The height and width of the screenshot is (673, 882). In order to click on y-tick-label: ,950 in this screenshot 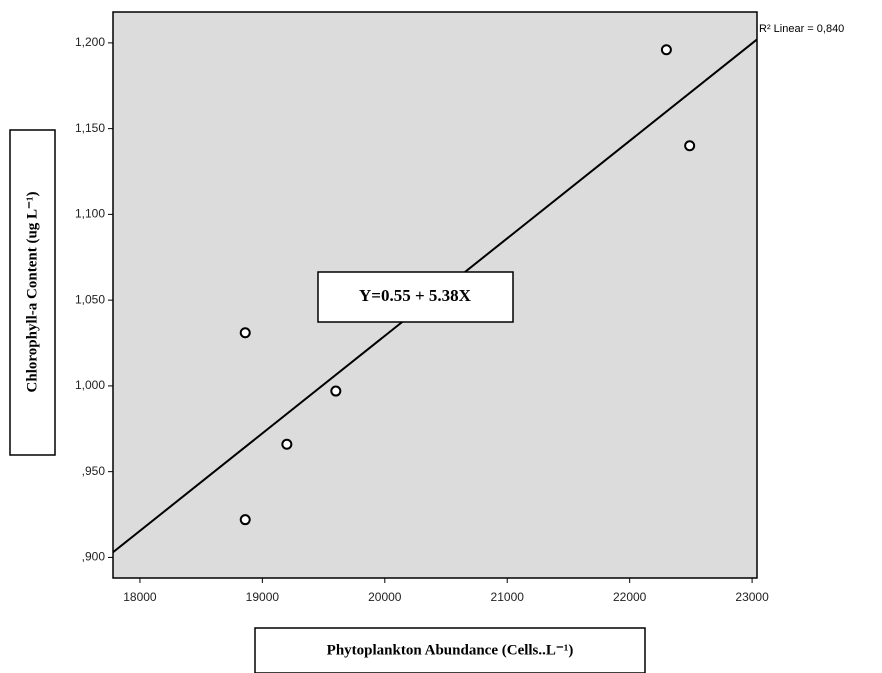, I will do `click(94, 471)`.